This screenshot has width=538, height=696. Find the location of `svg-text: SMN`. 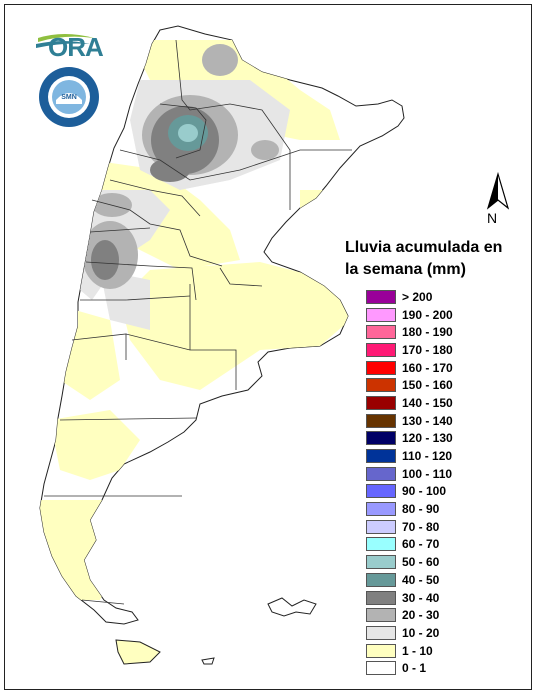

svg-text: SMN is located at coordinates (69, 97).